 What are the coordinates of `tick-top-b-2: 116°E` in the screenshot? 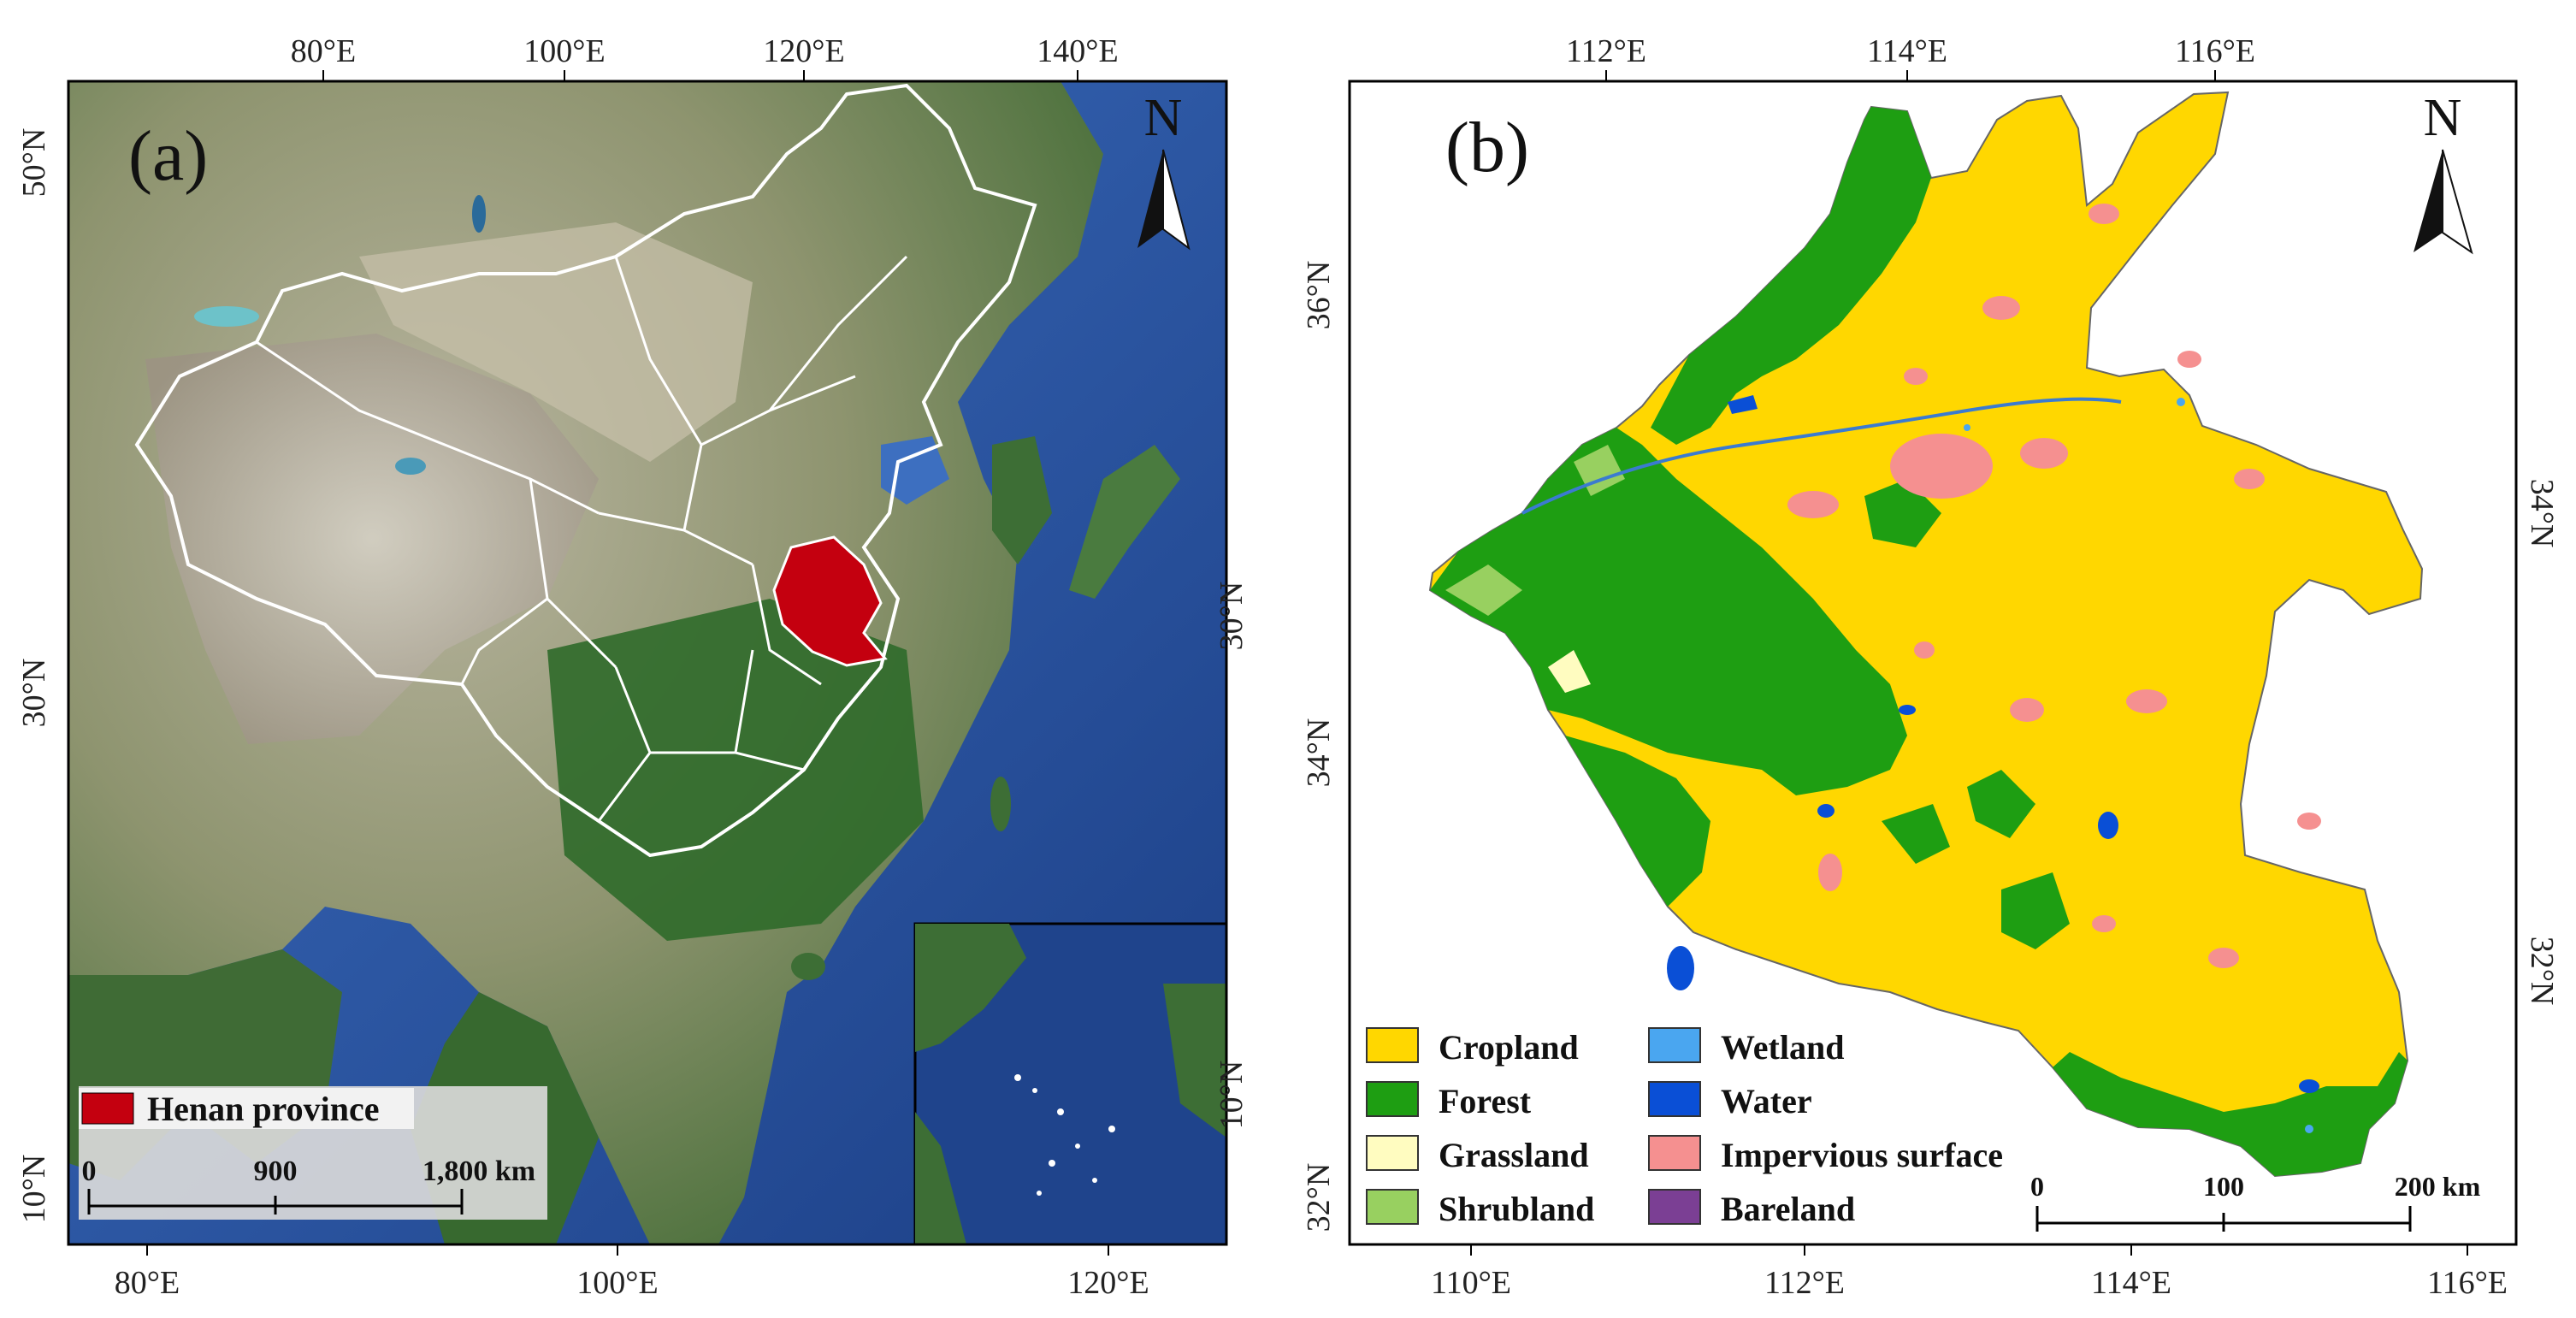 It's located at (2215, 51).